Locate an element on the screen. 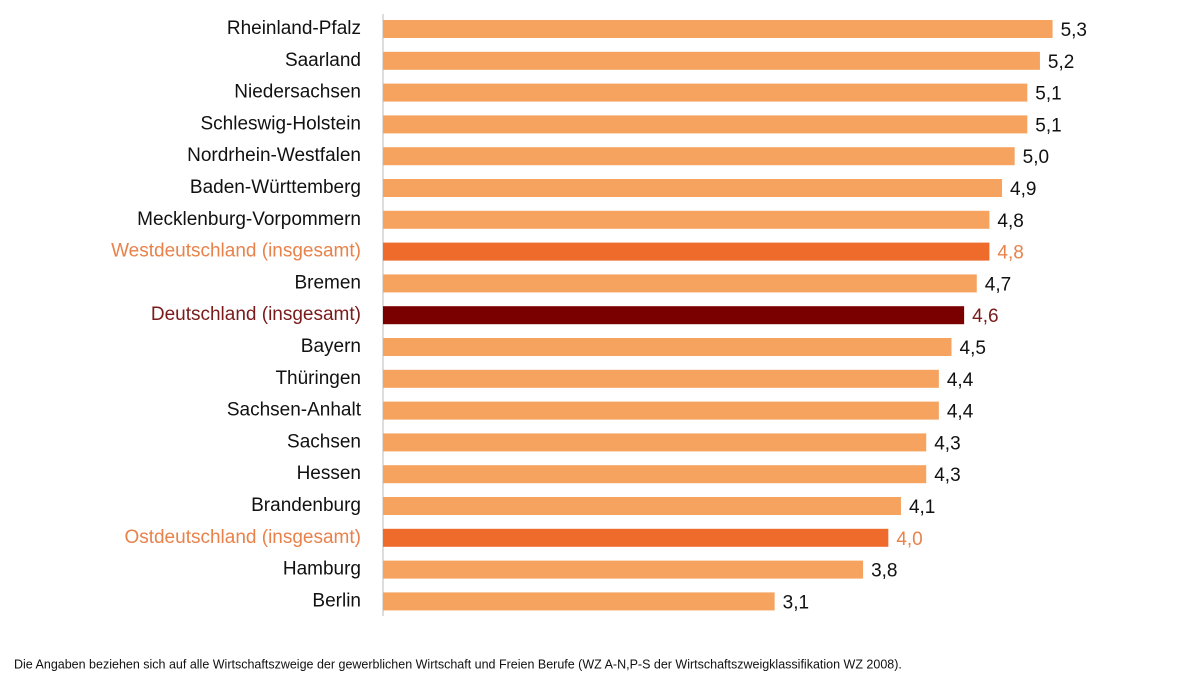 The image size is (1200, 675). category-label: Sachsen-Anhalt is located at coordinates (294, 410).